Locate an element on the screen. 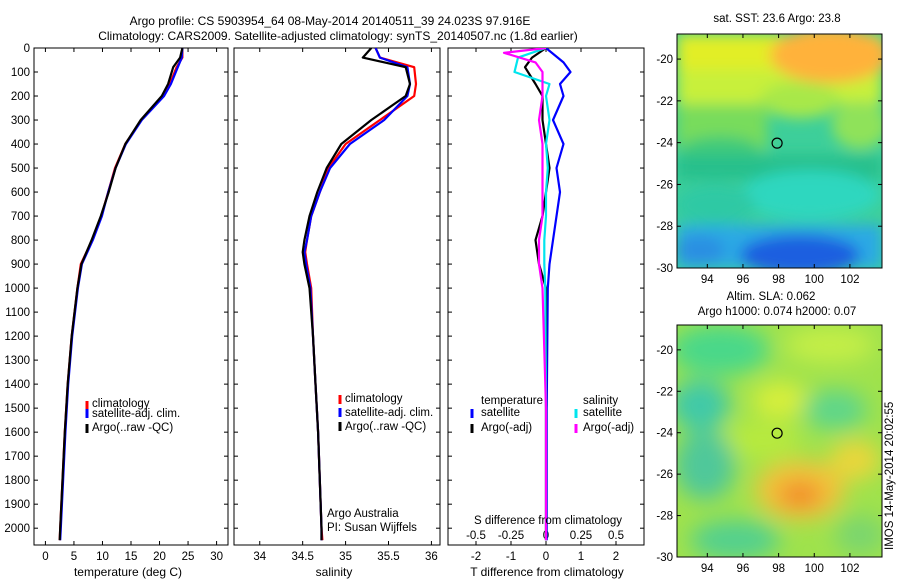  x-tick-label: 30 is located at coordinates (216, 557).